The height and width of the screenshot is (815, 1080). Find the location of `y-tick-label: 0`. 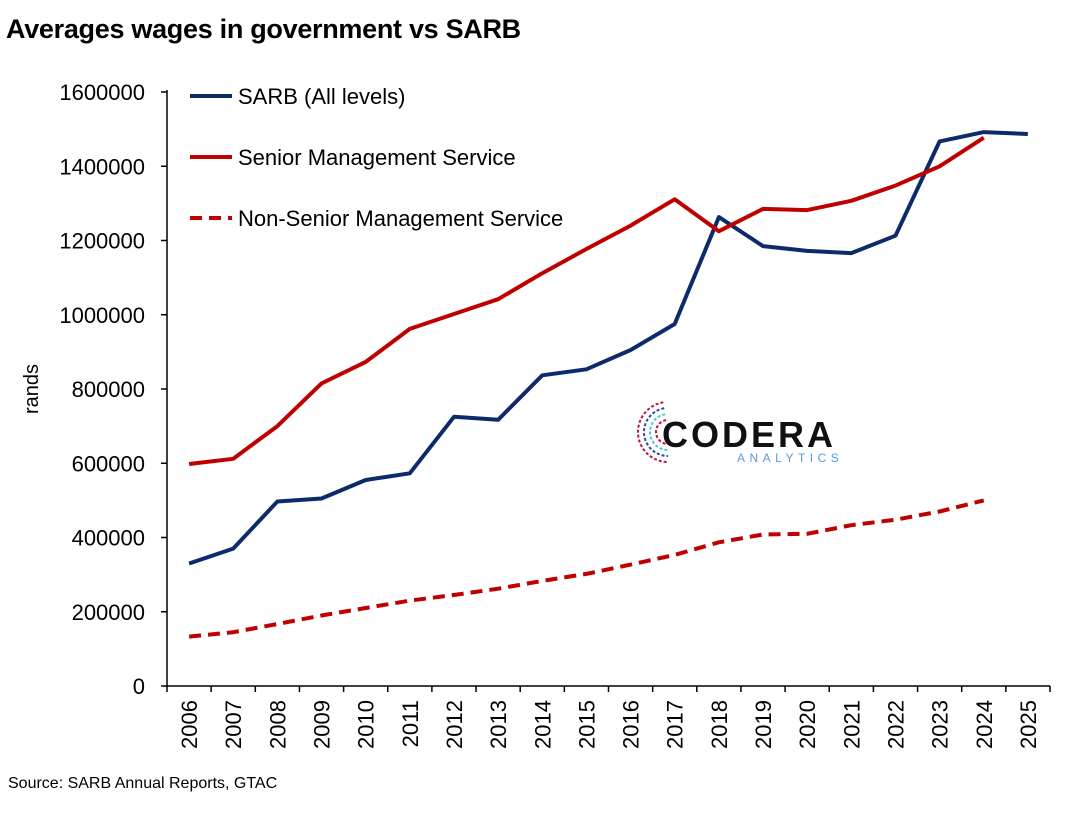

y-tick-label: 0 is located at coordinates (139, 686).